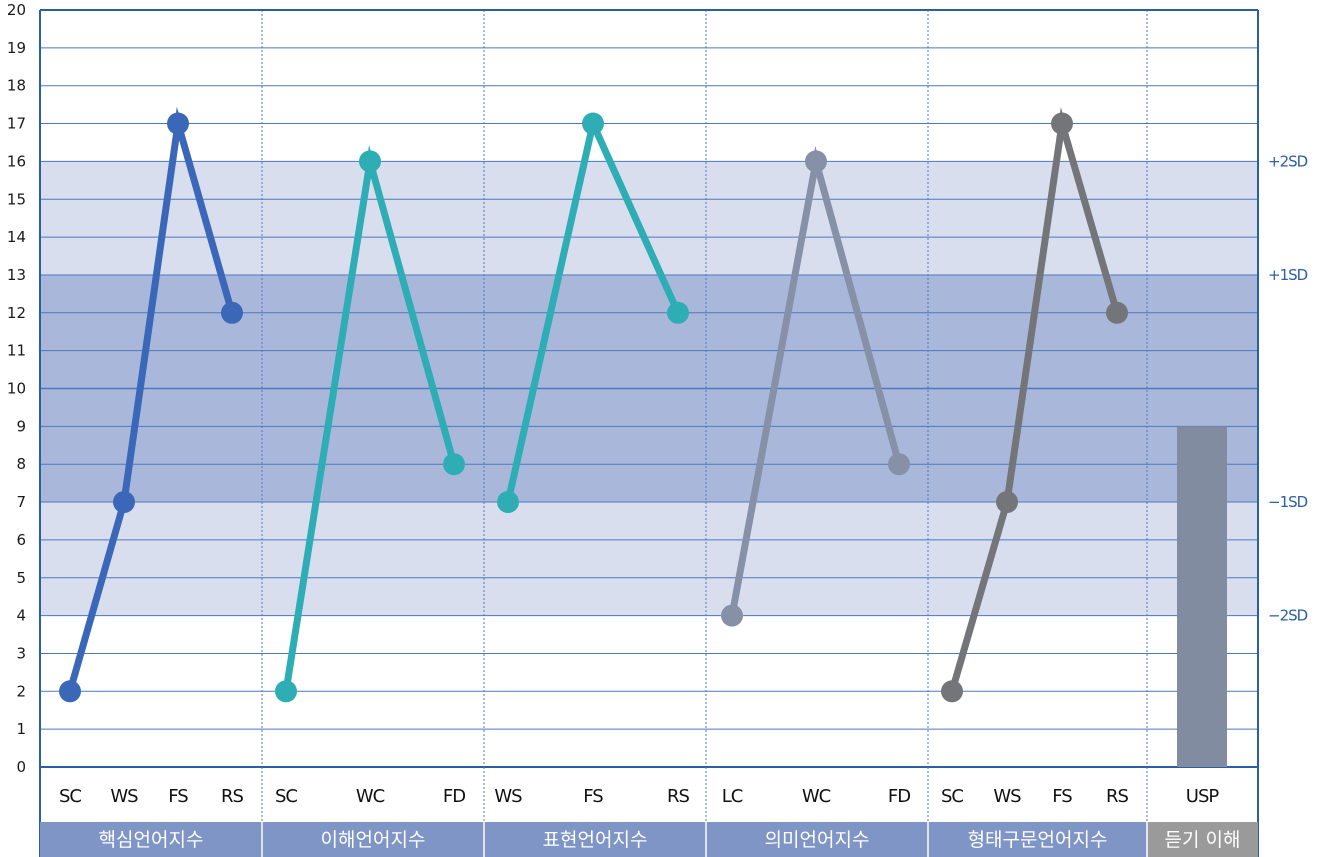 The height and width of the screenshot is (857, 1327). I want to click on x-tick-label: USP, so click(1203, 796).